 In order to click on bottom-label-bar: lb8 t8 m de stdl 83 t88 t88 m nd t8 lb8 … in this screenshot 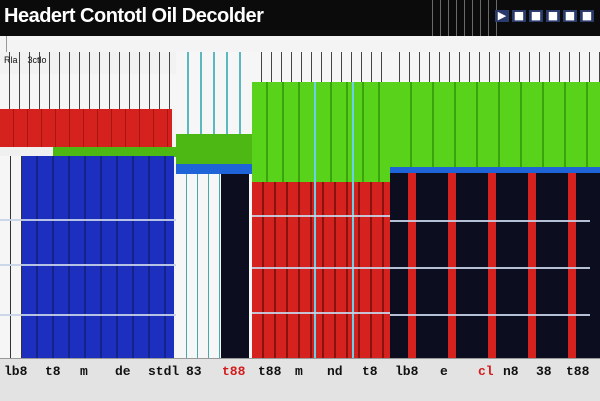, I will do `click(300, 379)`.